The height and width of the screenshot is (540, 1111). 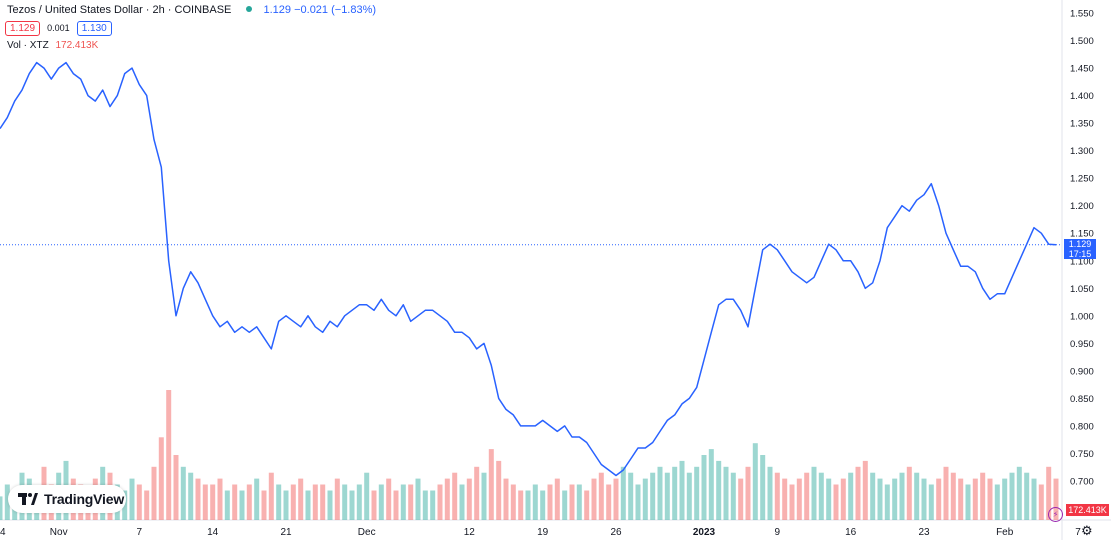 What do you see at coordinates (1082, 482) in the screenshot?
I see `price-tick-label: 0.700` at bounding box center [1082, 482].